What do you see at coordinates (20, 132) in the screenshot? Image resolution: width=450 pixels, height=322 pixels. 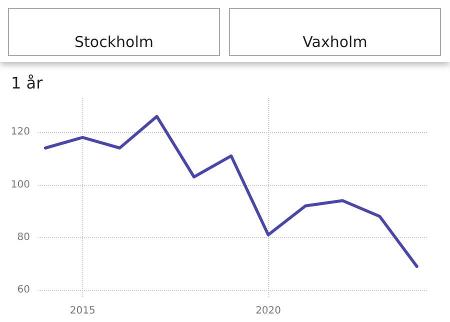 I see `y-tick-label: 120` at bounding box center [20, 132].